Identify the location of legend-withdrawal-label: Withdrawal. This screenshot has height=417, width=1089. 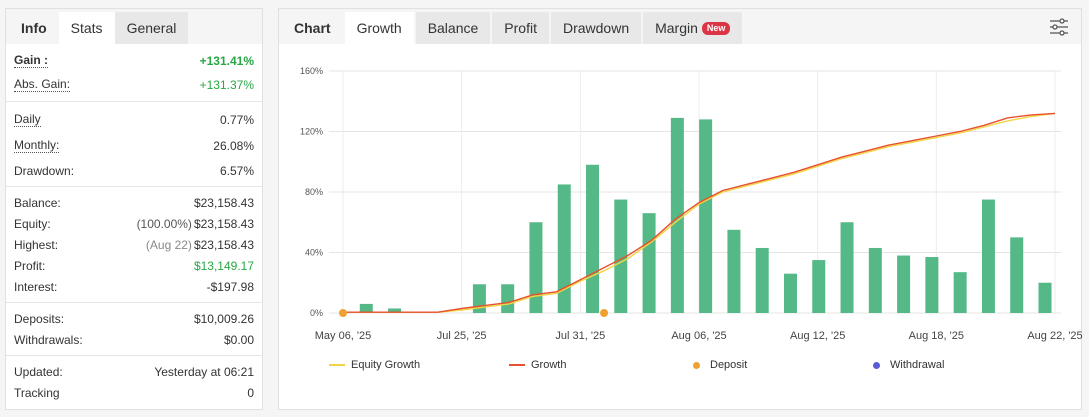
(917, 365).